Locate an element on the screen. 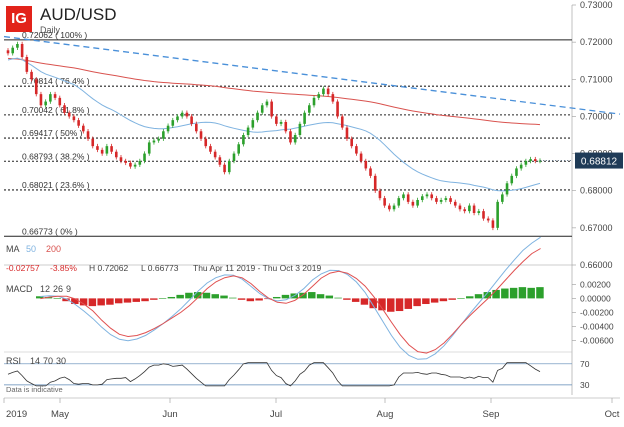  fibonacci-level-label: 0.70814 ( 76.4% ) is located at coordinates (56, 81).